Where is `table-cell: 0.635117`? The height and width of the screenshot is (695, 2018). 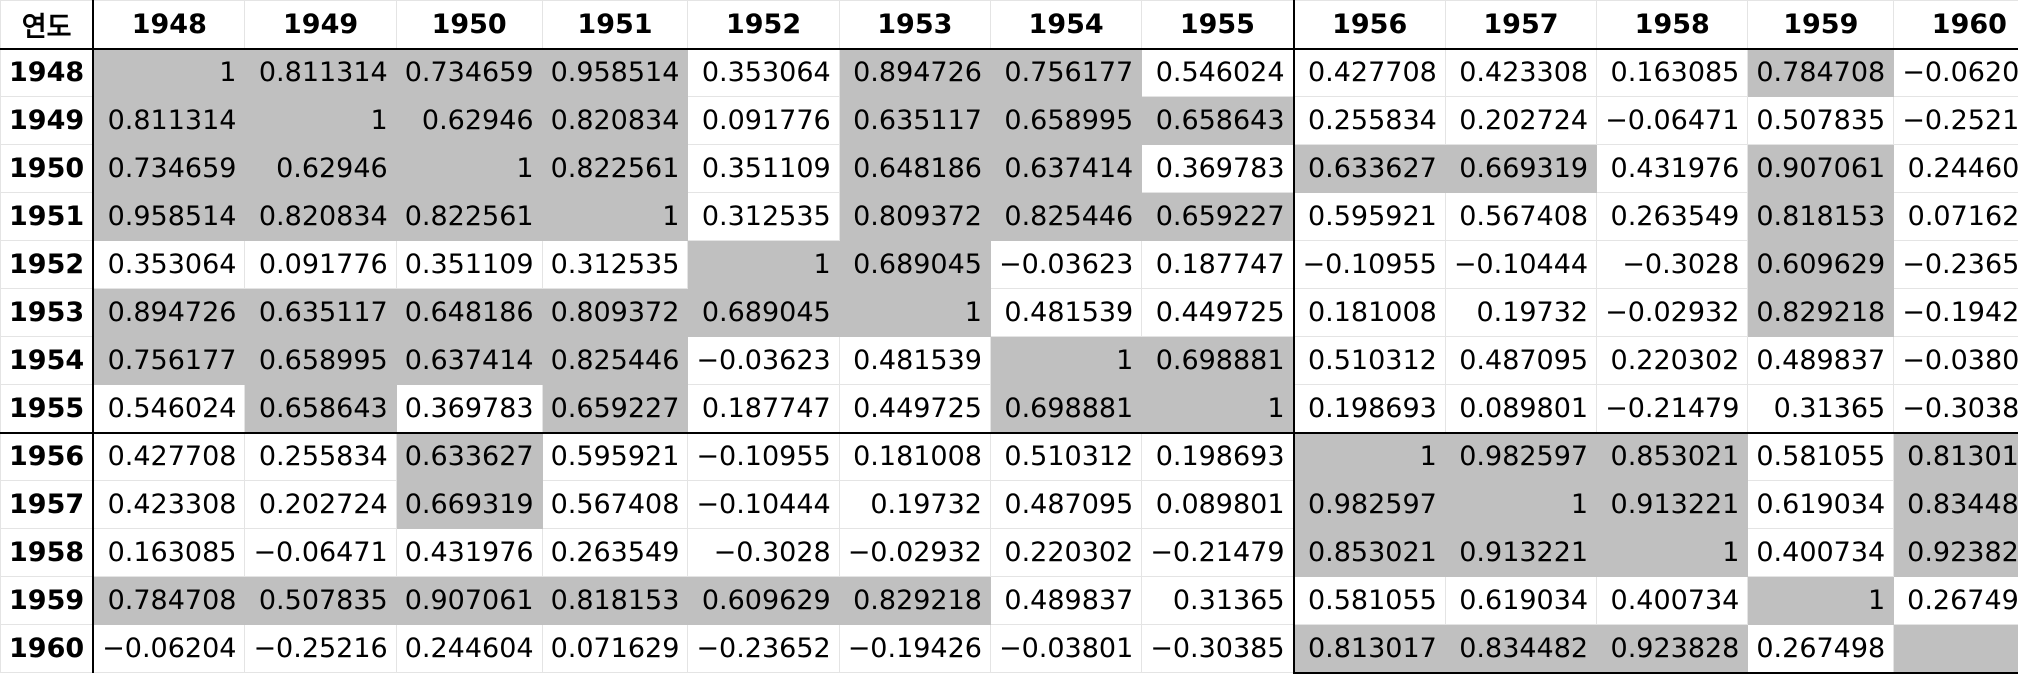 table-cell: 0.635117 is located at coordinates (914, 120).